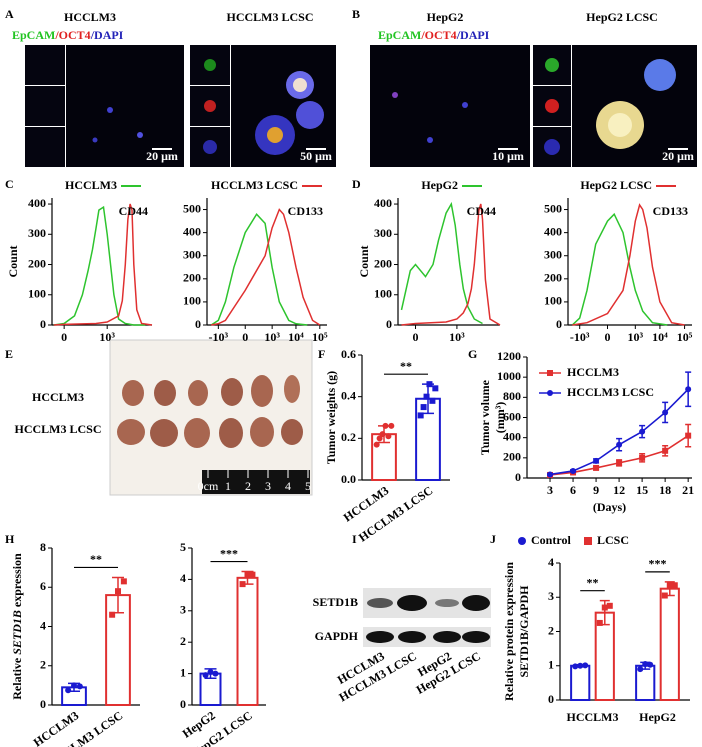 The image size is (702, 747). What do you see at coordinates (331, 417) in the screenshot?
I see `y-axis-label: Tumor weights (g)` at bounding box center [331, 417].